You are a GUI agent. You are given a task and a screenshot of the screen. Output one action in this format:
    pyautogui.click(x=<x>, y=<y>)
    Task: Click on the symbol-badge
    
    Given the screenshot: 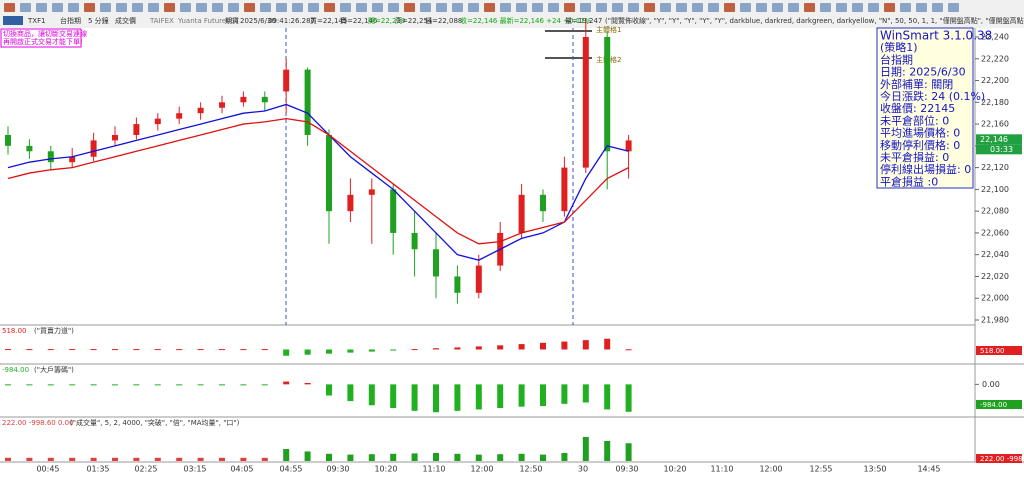 What is the action you would take?
    pyautogui.click(x=13, y=20)
    